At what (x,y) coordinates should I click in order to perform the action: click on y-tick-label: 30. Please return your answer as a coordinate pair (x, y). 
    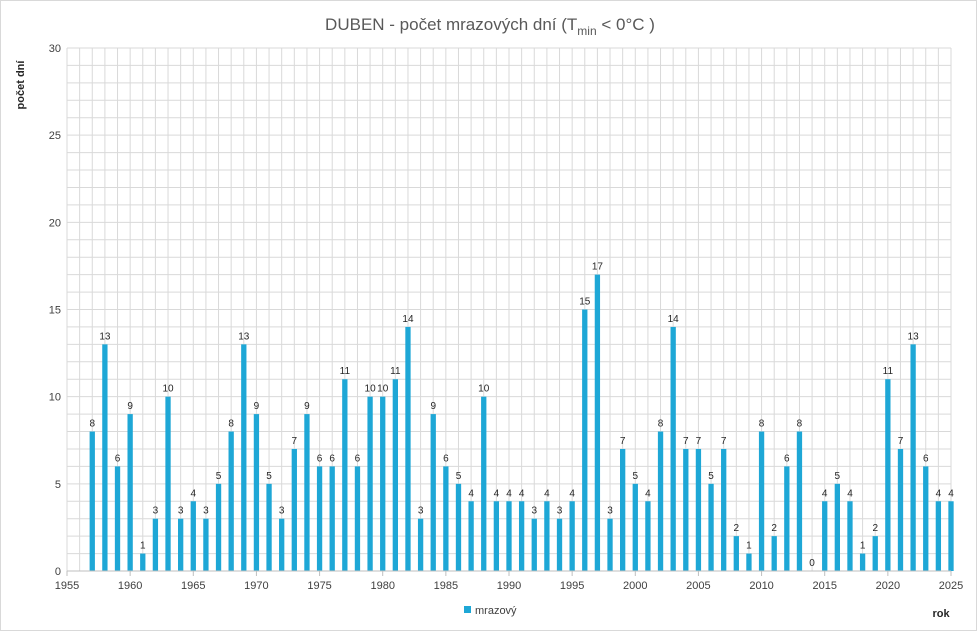
    Looking at the image, I should click on (55, 49).